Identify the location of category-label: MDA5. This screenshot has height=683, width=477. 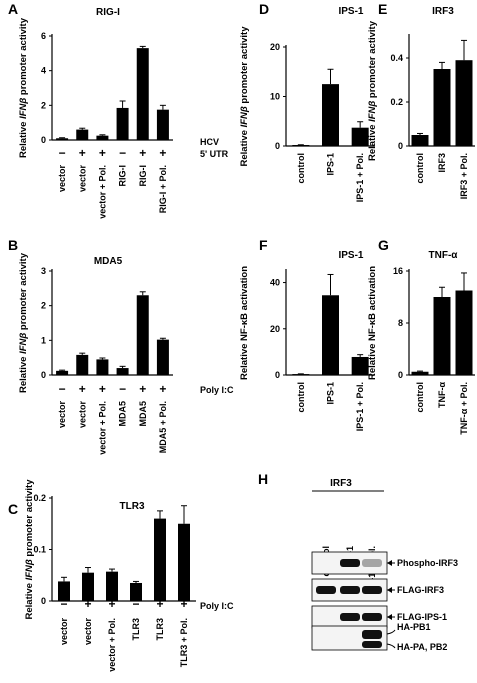
(123, 414).